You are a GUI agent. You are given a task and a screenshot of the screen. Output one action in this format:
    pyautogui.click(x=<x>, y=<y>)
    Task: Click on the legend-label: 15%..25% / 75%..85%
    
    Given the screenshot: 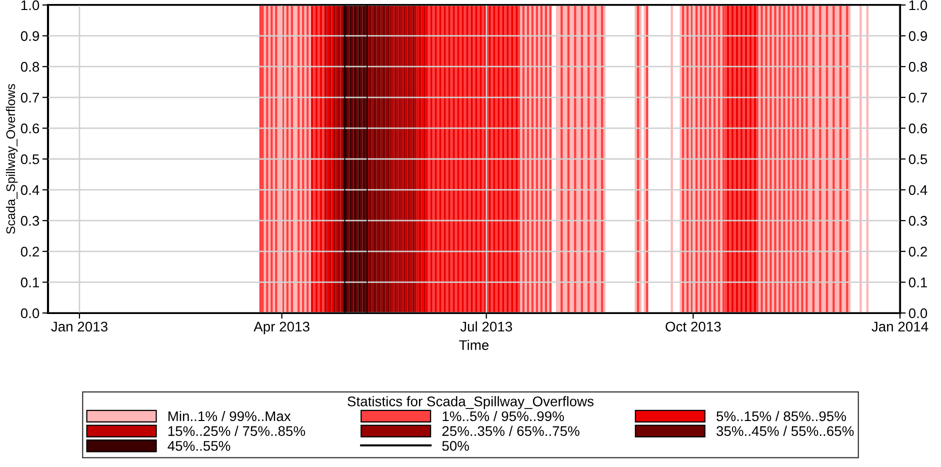 What is the action you would take?
    pyautogui.click(x=237, y=431)
    